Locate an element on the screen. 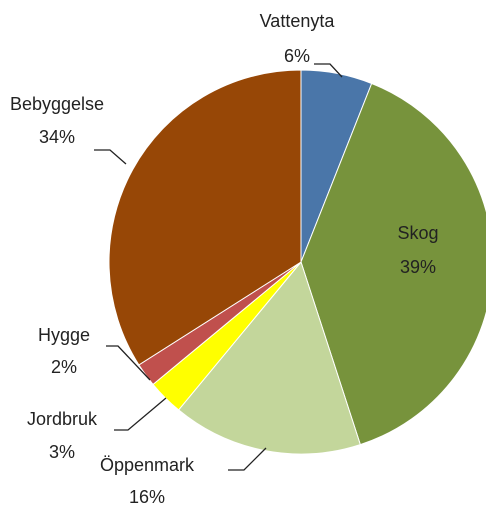 The height and width of the screenshot is (509, 486). slice-value-label: 2% is located at coordinates (64, 367).